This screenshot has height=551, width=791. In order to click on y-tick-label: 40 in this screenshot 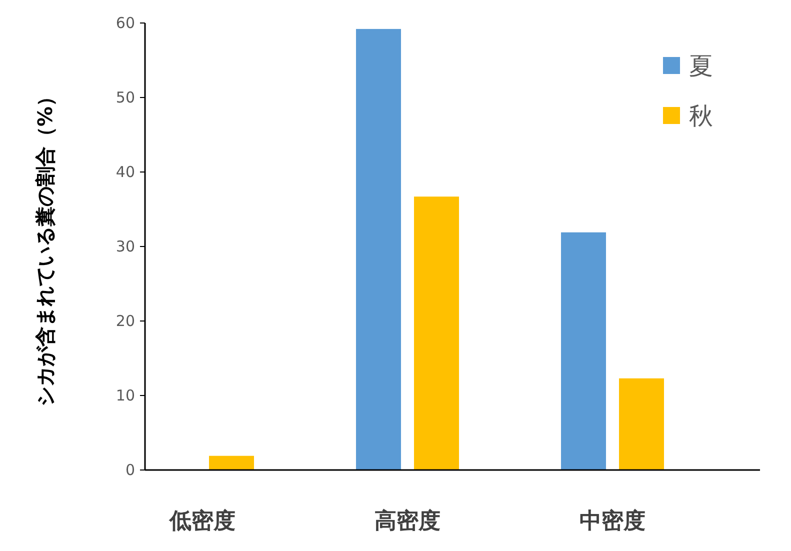, I will do `click(125, 172)`.